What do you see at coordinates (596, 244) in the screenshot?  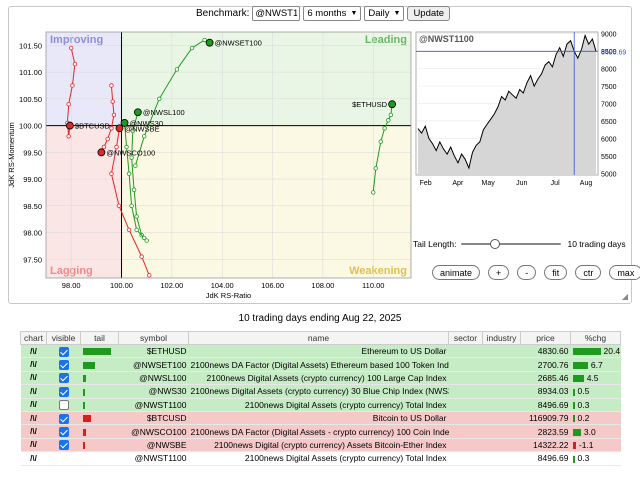 I see `tail-length-value: 10 trading days` at bounding box center [596, 244].